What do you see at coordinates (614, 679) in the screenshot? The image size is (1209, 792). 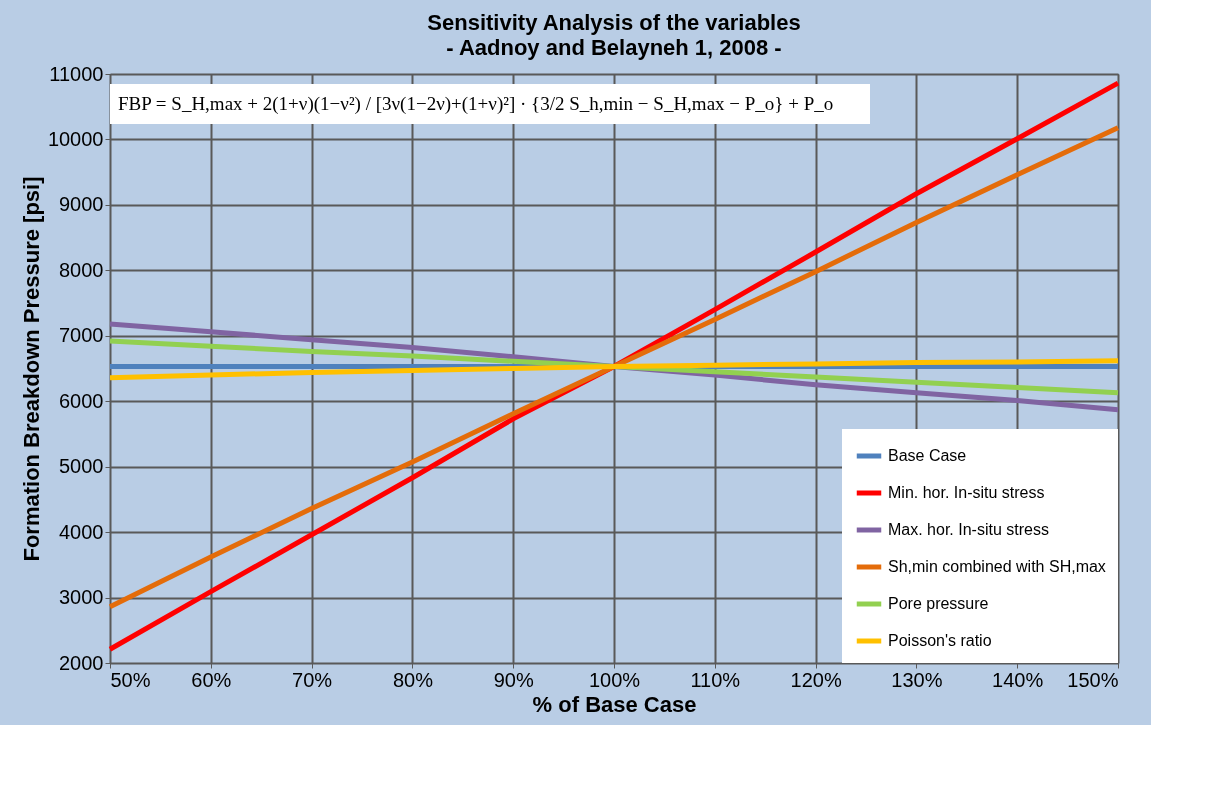 I see `x-tick-label: 100%` at bounding box center [614, 679].